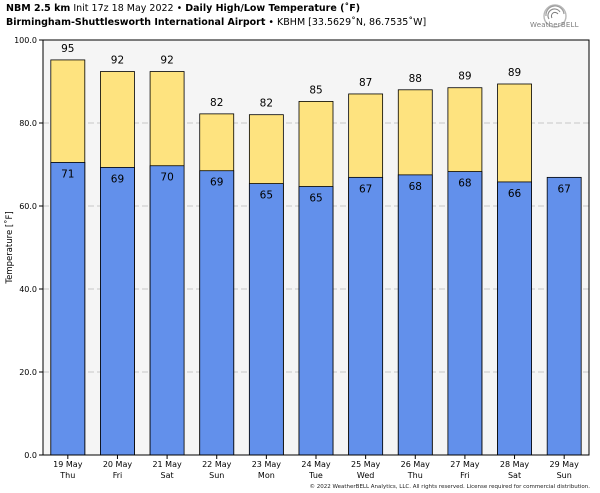  Describe the element at coordinates (315, 475) in the screenshot. I see `x-tick-day: Tue` at that location.